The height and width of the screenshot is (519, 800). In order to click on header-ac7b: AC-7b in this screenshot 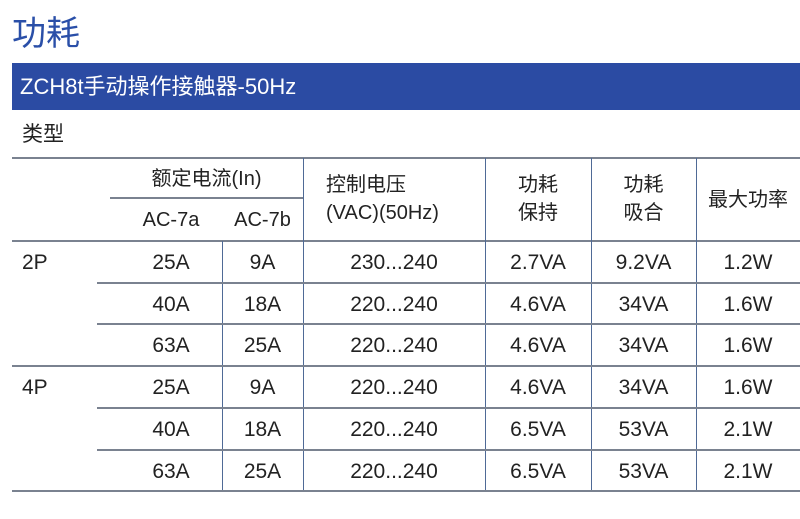, I will do `click(262, 220)`.